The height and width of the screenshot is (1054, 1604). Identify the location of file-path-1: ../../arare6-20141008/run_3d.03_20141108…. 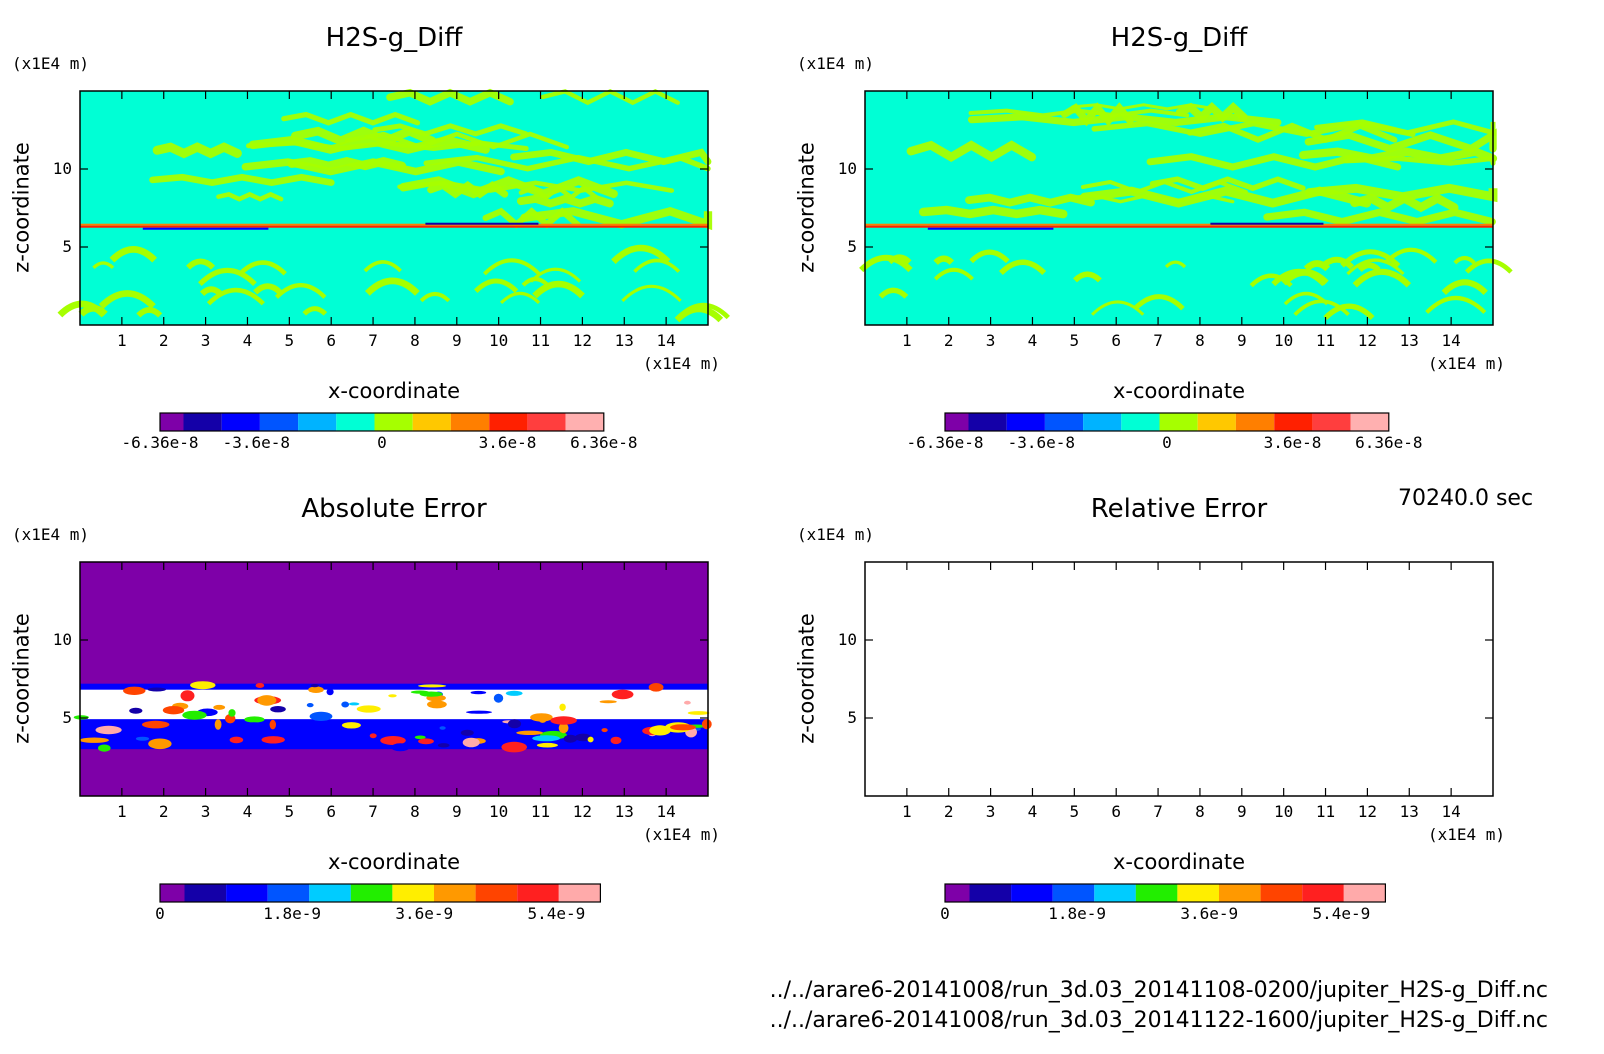
(1158, 990).